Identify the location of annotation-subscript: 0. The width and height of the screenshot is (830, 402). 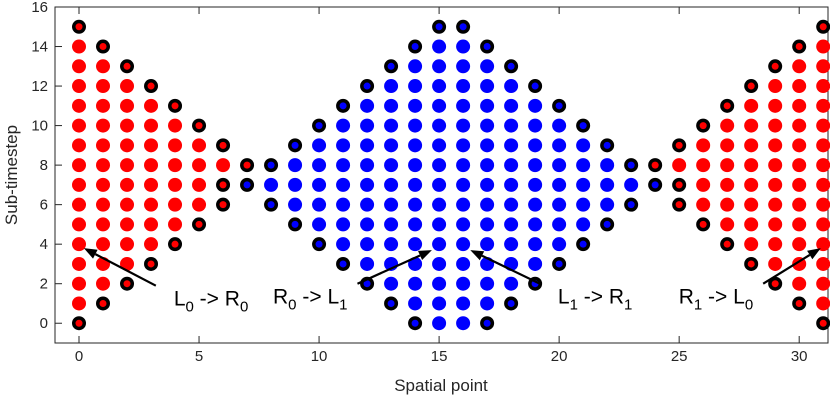
(190, 307).